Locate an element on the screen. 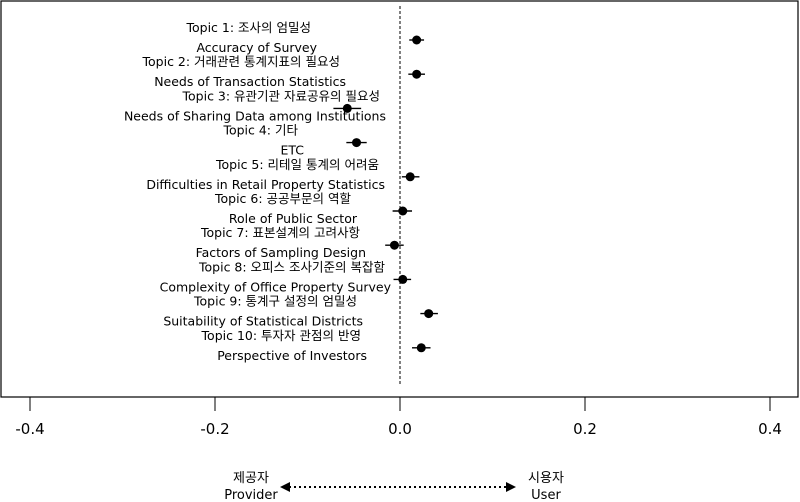 The image size is (800, 502). user-label-ko: 시용자 is located at coordinates (546, 478).